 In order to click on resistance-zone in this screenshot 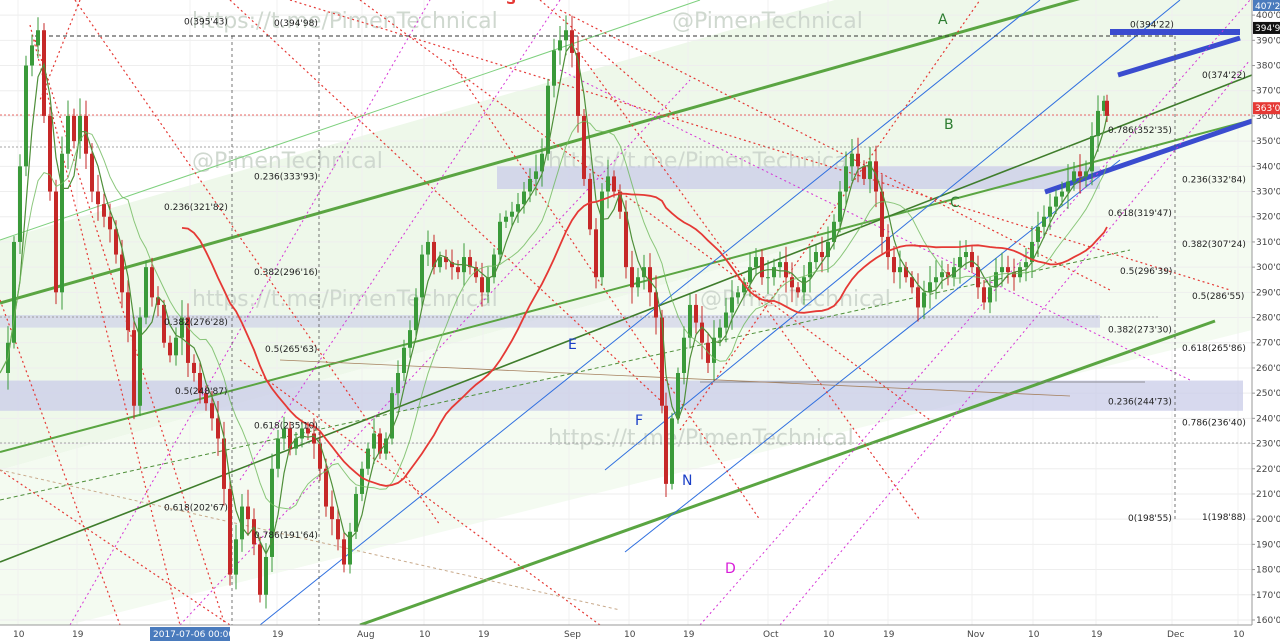, I will do `click(798, 178)`.